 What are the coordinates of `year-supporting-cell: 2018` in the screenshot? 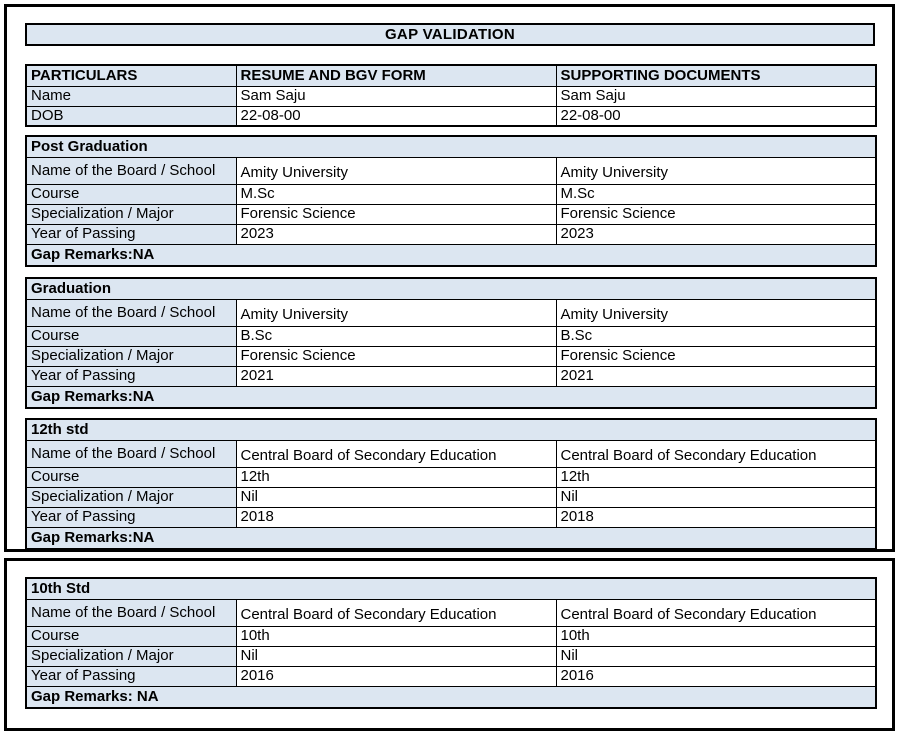 It's located at (716, 517).